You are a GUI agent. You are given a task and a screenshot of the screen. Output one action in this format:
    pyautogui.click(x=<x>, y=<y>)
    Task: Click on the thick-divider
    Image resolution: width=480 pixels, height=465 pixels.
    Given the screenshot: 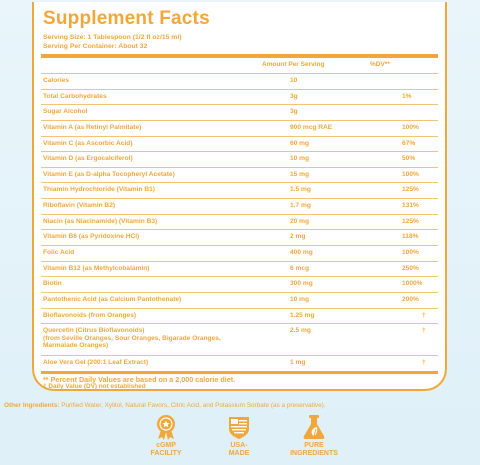 What is the action you would take?
    pyautogui.click(x=239, y=56)
    